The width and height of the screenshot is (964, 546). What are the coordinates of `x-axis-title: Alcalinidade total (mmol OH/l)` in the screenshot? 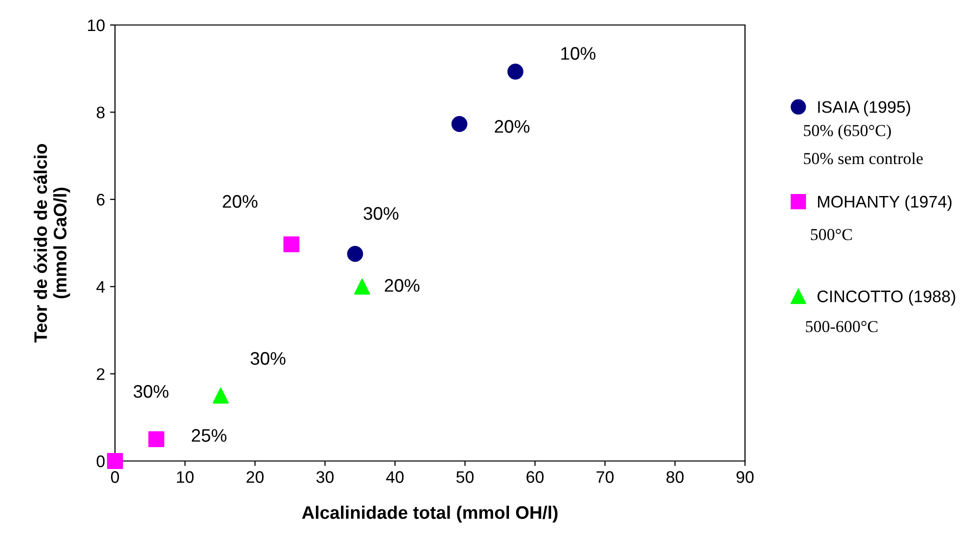 It's located at (430, 514).